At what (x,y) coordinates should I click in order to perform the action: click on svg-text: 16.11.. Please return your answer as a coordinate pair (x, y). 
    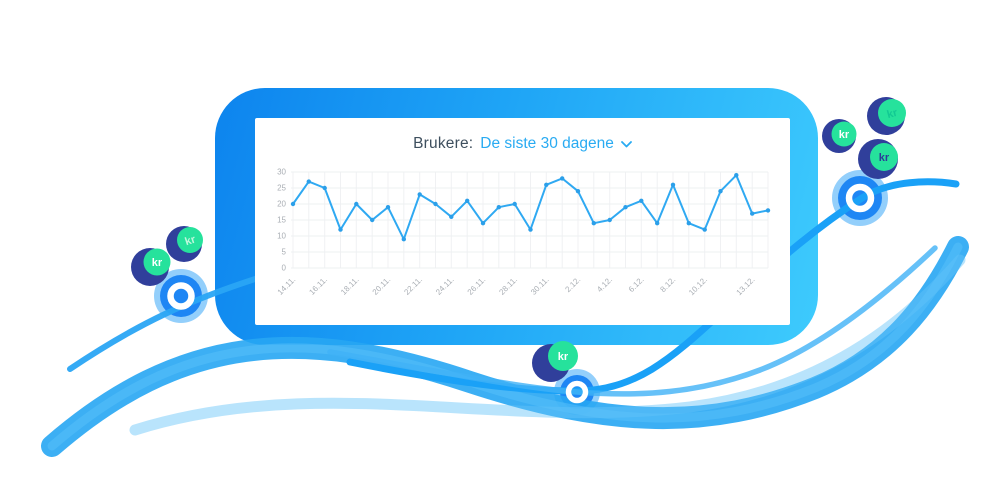
    Looking at the image, I should click on (318, 286).